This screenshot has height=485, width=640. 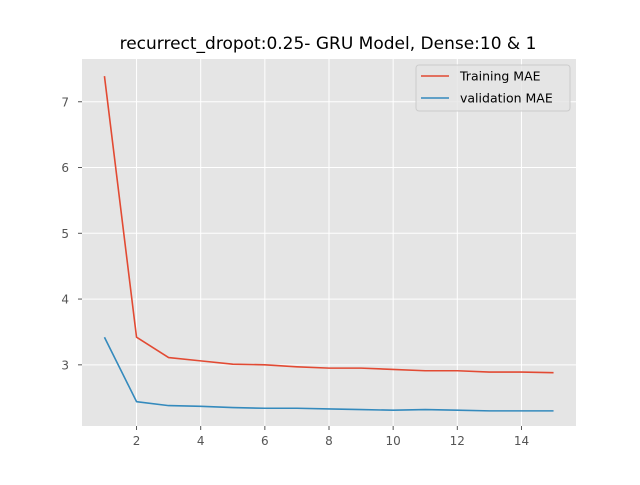 I want to click on legend-label: validation MAE, so click(x=506, y=98).